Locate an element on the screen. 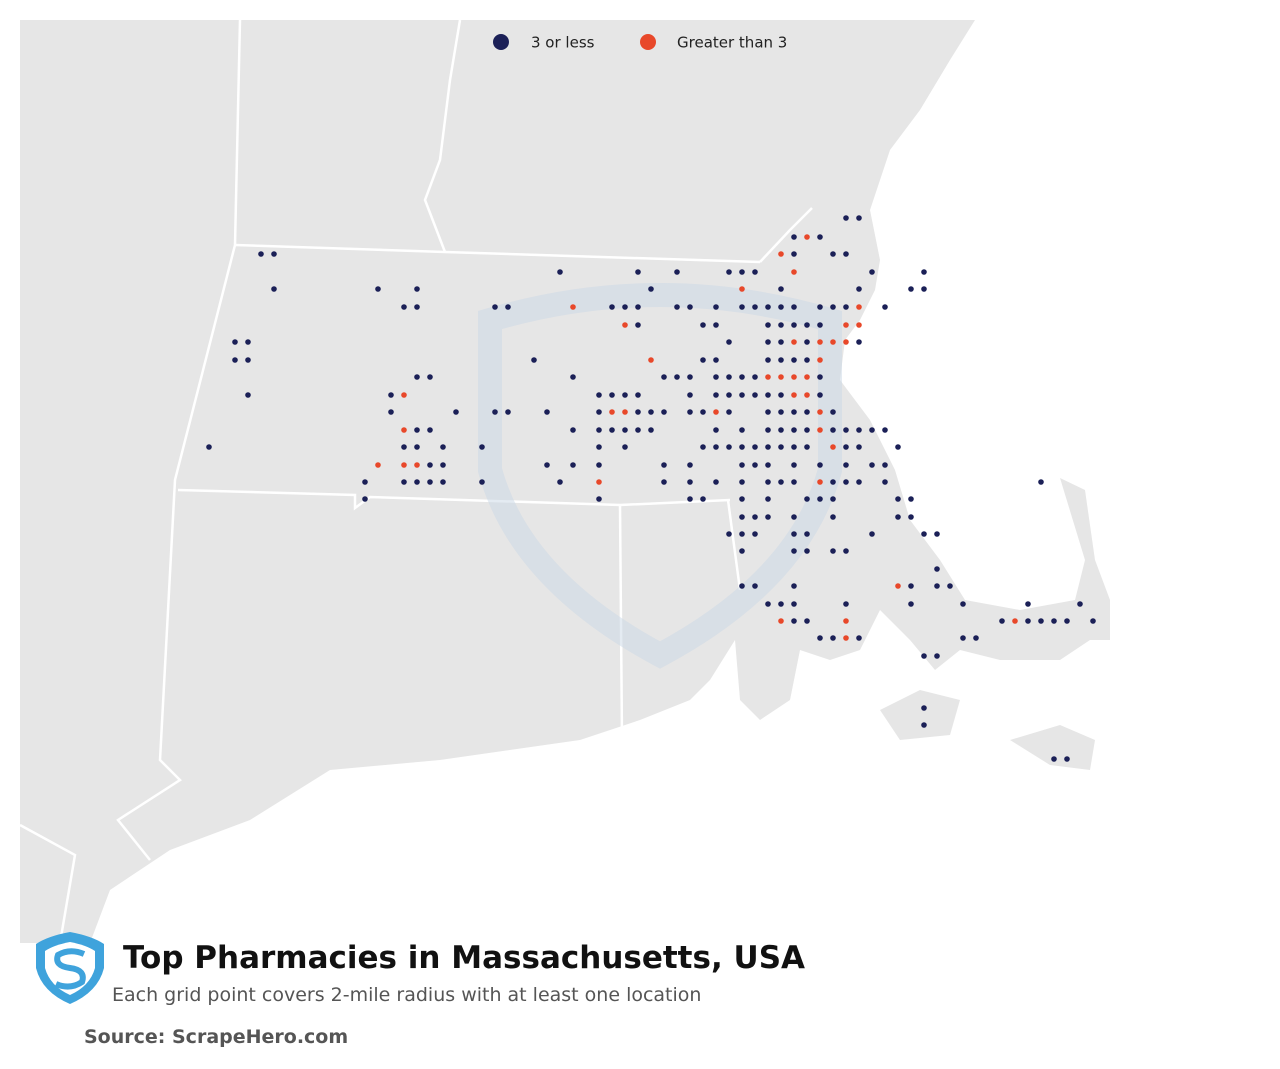 The image size is (1280, 1069). logo-s is located at coordinates (70, 969).